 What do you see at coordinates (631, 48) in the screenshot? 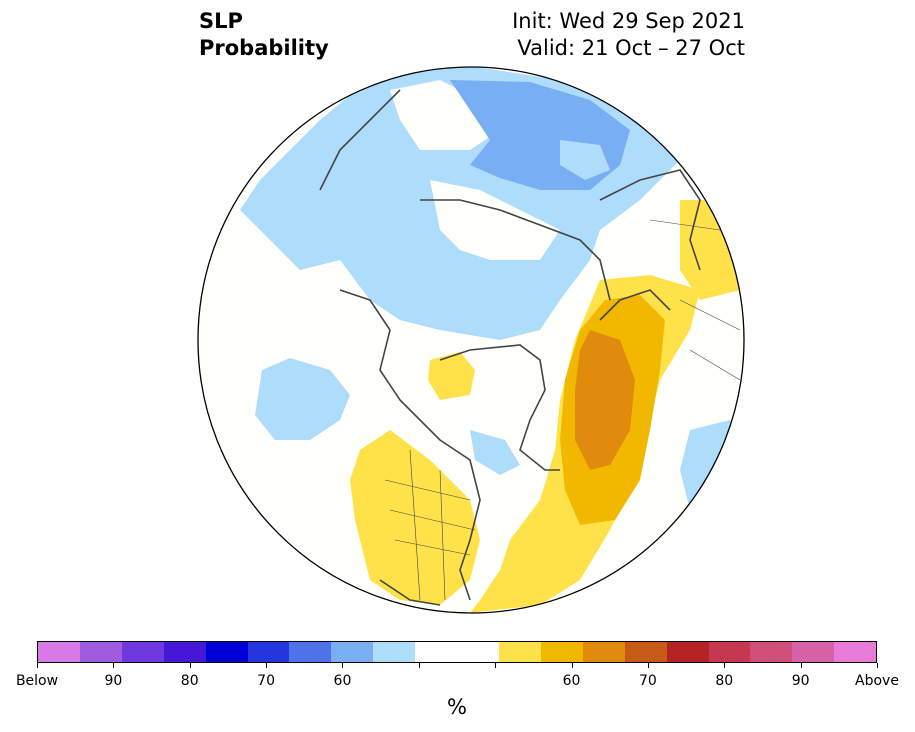
I see `valid-range: Valid: 21 Oct – 27 Oct` at bounding box center [631, 48].